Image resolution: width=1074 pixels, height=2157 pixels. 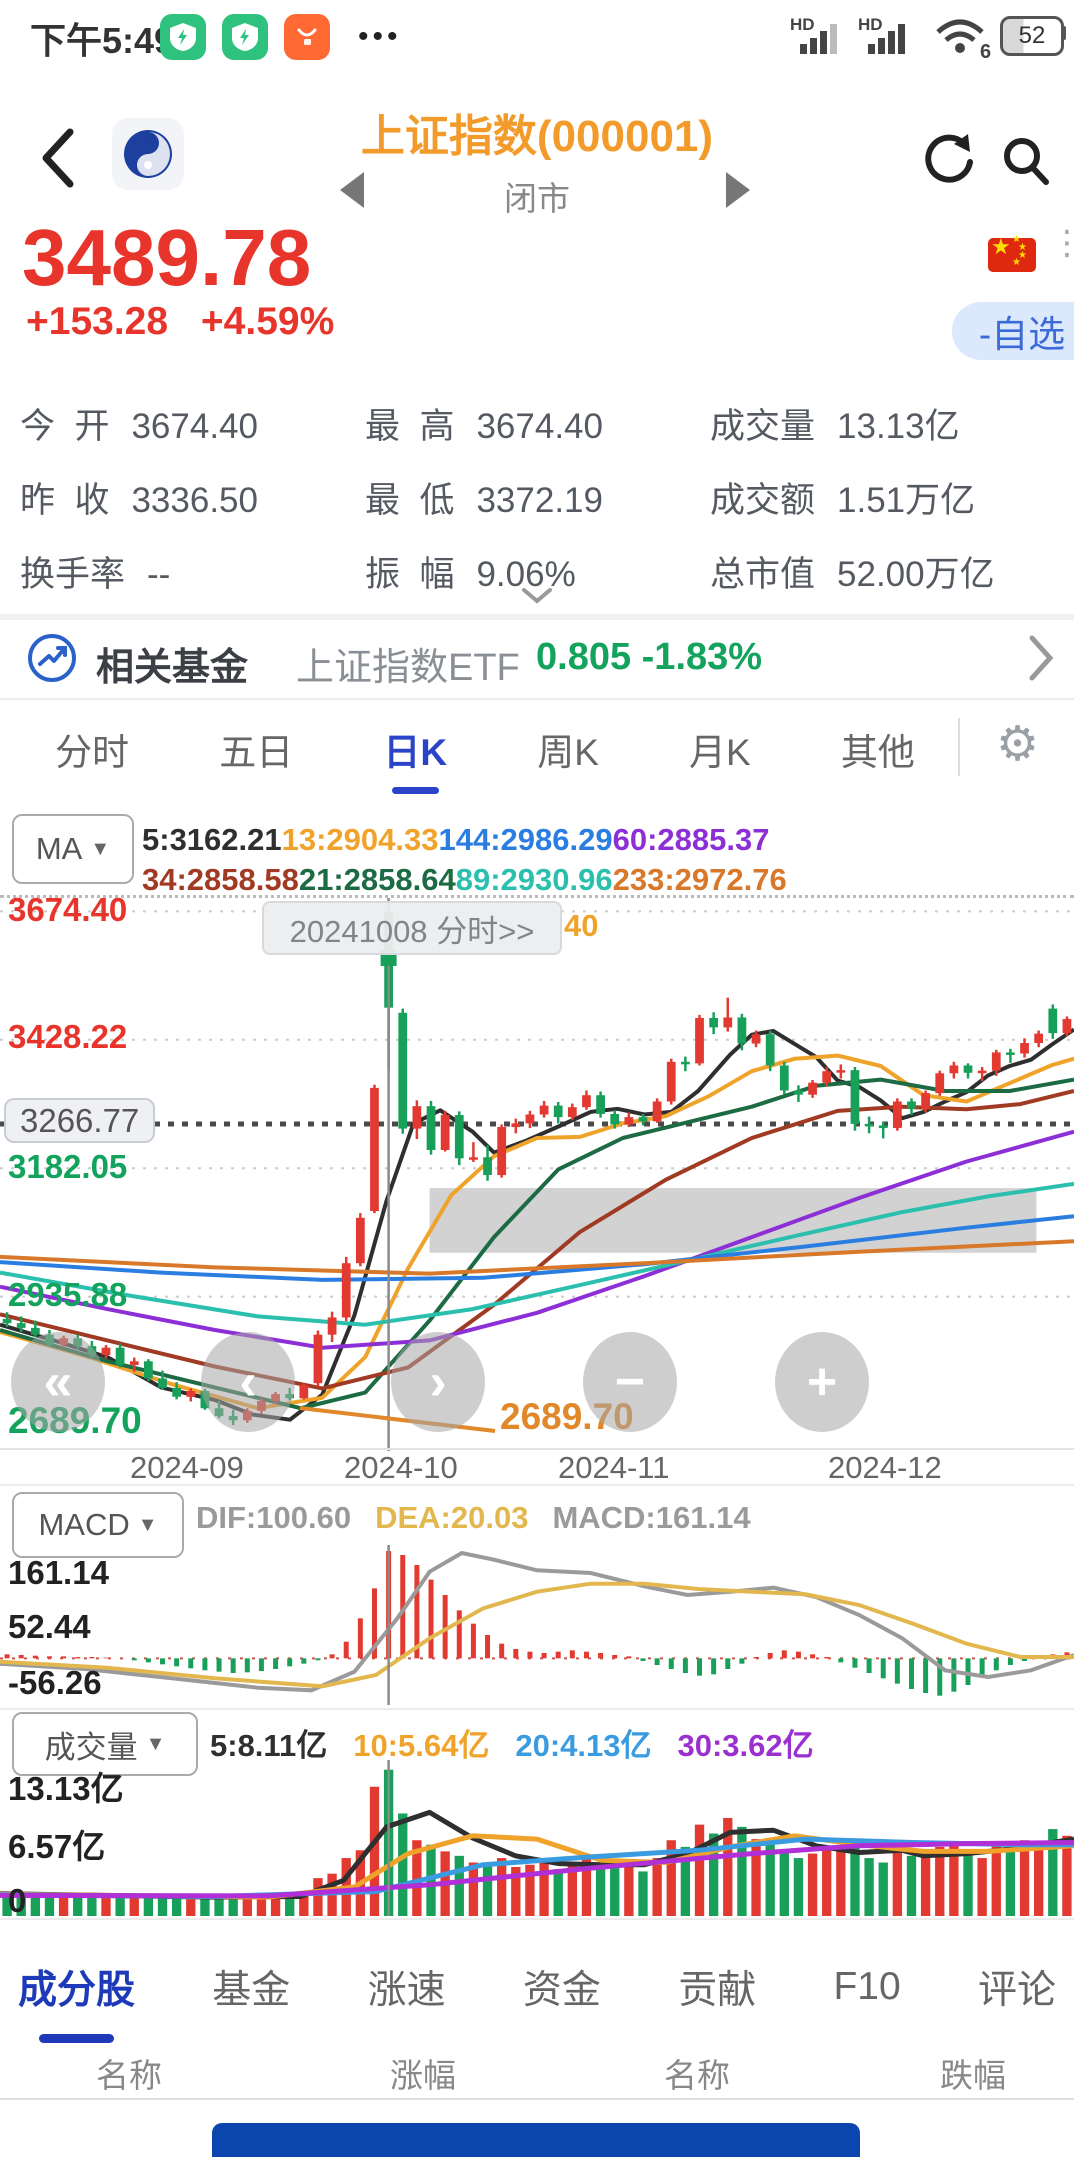 What do you see at coordinates (802, 24) in the screenshot?
I see `svg-text: HD` at bounding box center [802, 24].